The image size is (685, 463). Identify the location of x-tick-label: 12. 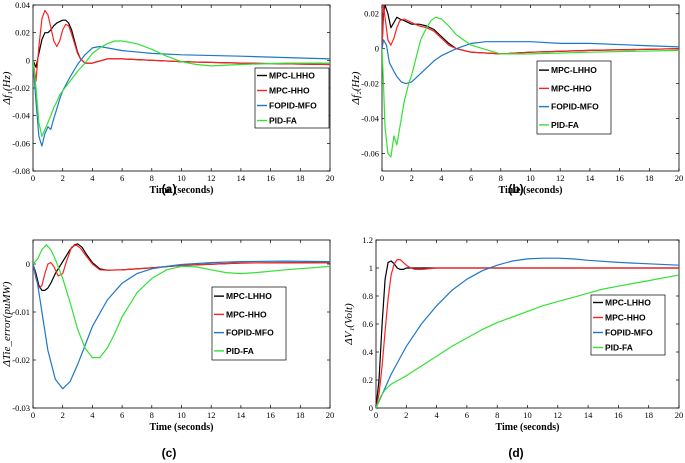
(560, 178).